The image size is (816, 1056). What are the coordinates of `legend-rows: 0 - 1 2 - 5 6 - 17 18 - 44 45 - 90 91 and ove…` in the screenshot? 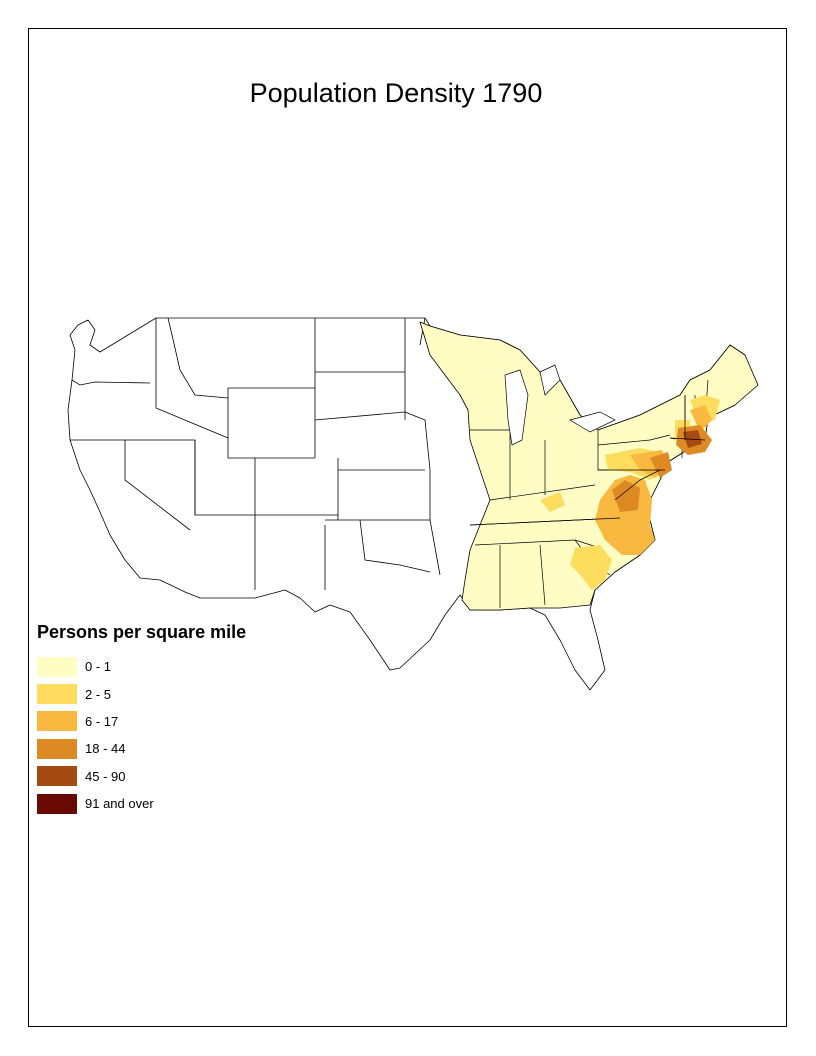 It's located at (141, 735).